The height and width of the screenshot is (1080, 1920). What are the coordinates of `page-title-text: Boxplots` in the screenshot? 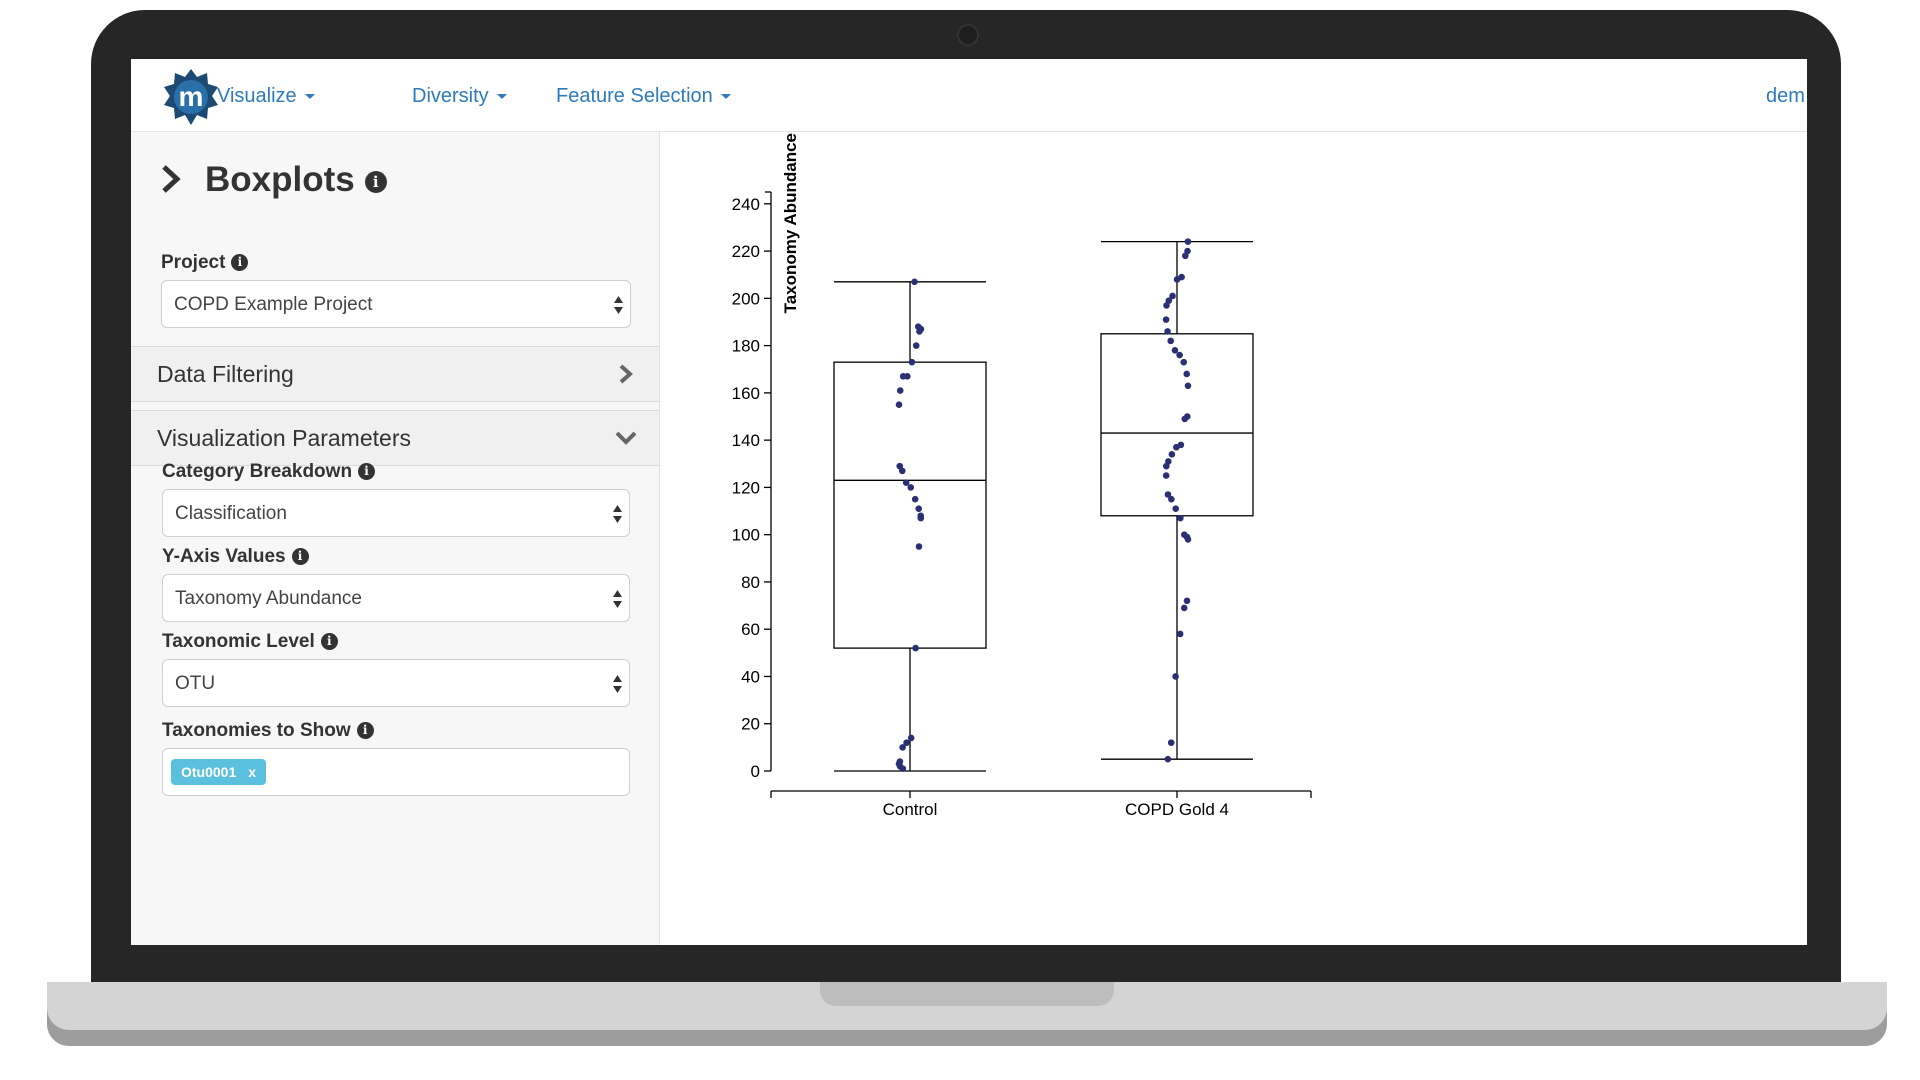 It's located at (280, 179).